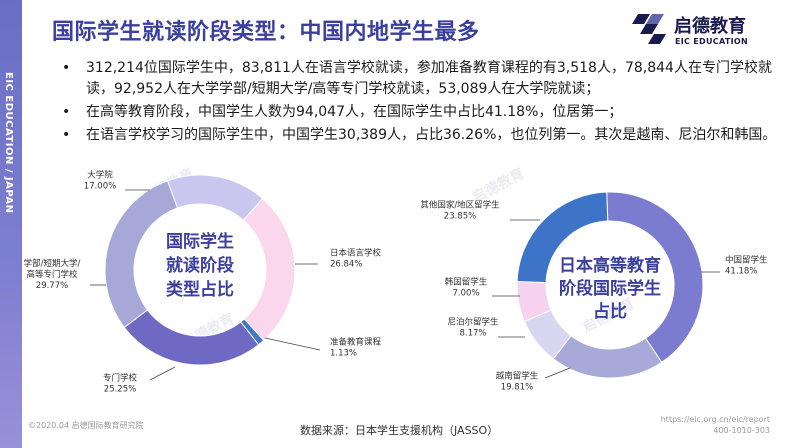 The image size is (800, 448). I want to click on eic-logo-icon, so click(649, 29).